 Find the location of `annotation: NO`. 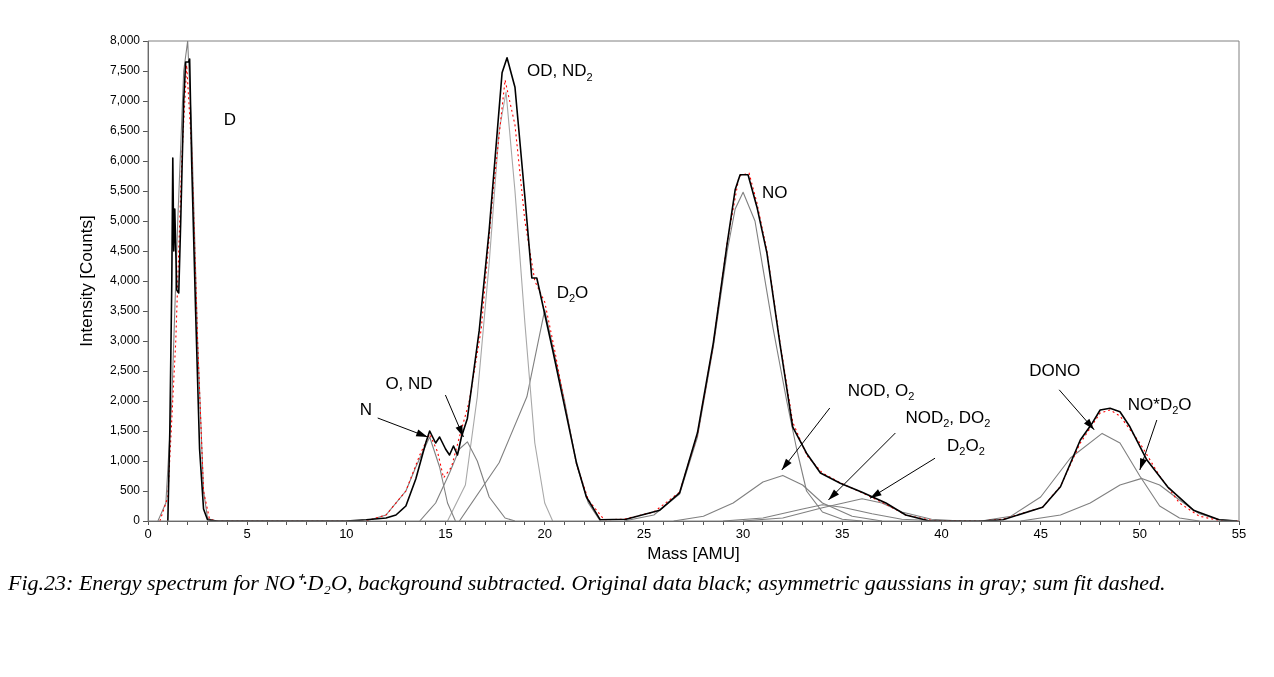

annotation: NO is located at coordinates (775, 192).